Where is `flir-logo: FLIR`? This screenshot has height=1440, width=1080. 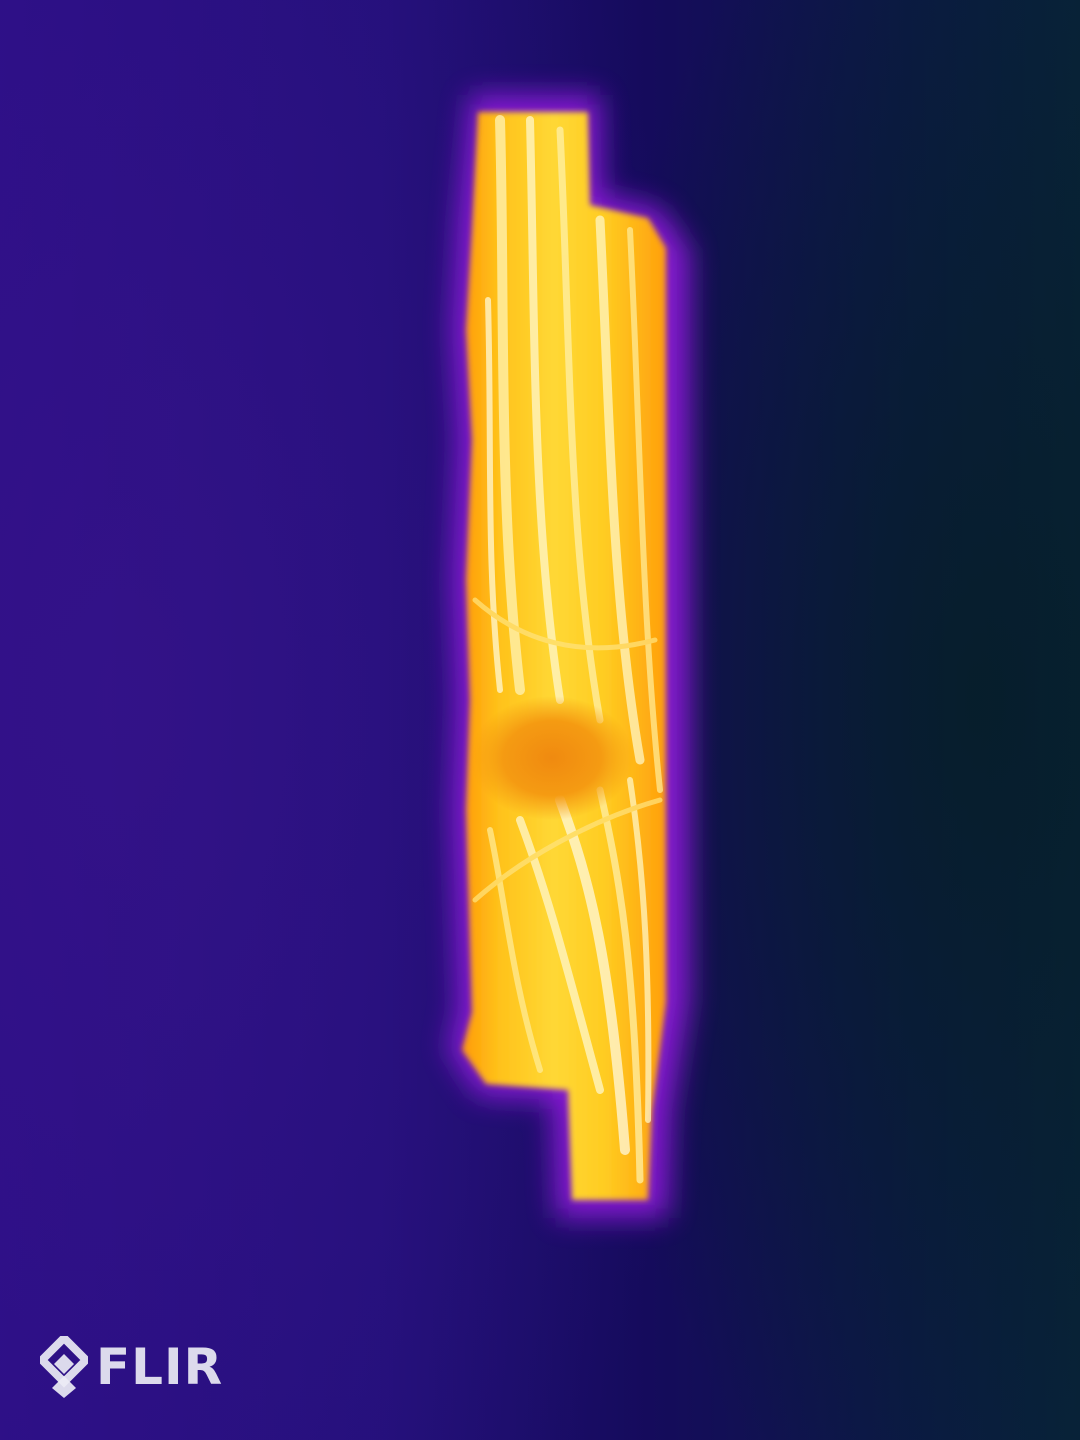 flir-logo: FLIR is located at coordinates (140, 1367).